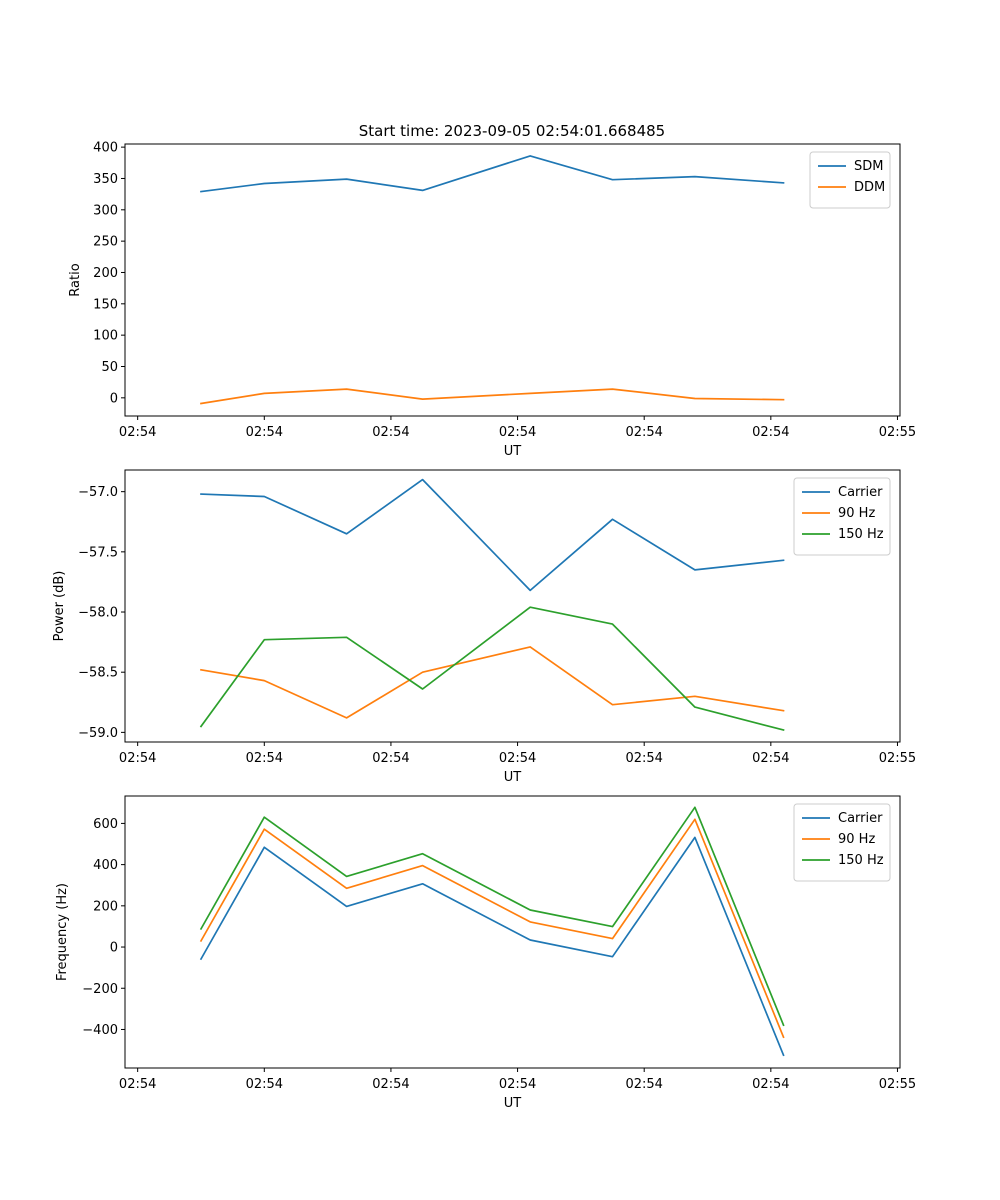  What do you see at coordinates (98, 733) in the screenshot?
I see `y-tick-label: −59.0` at bounding box center [98, 733].